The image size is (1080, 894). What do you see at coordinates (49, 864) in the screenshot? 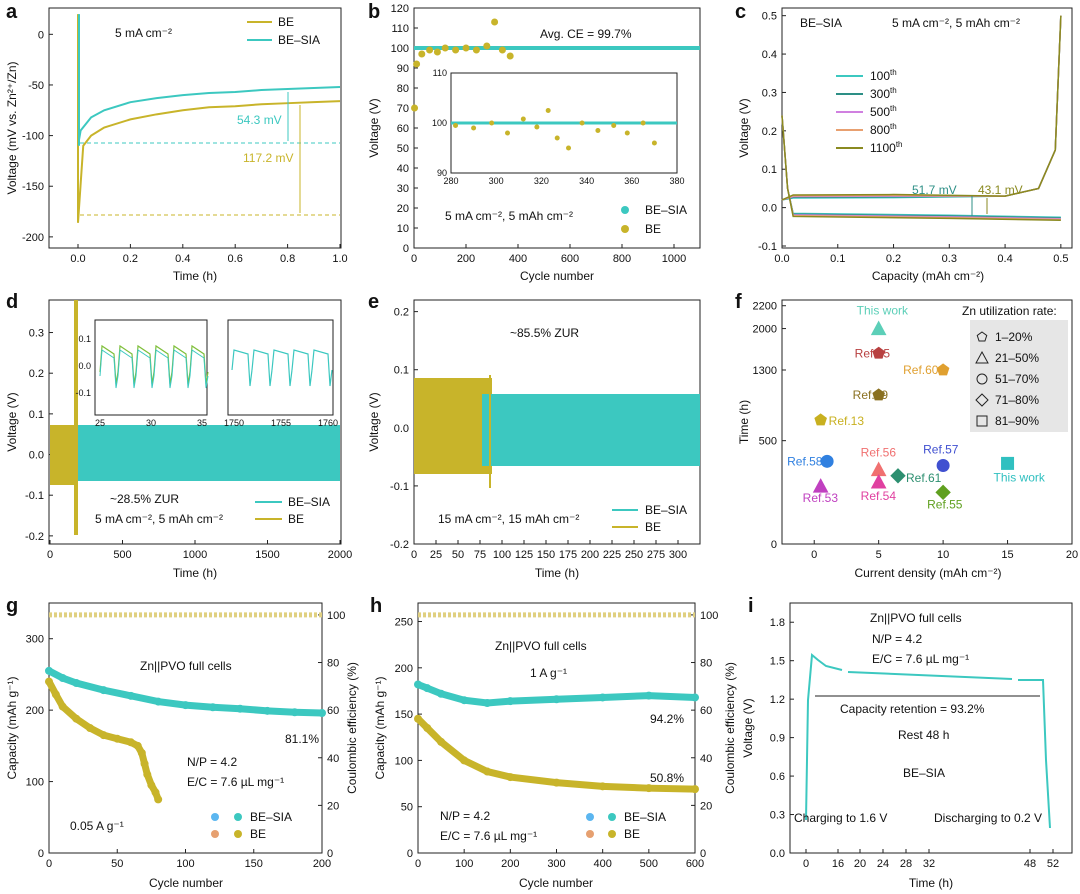
I see `g-ticks-x-tick-label: 0` at bounding box center [49, 864].